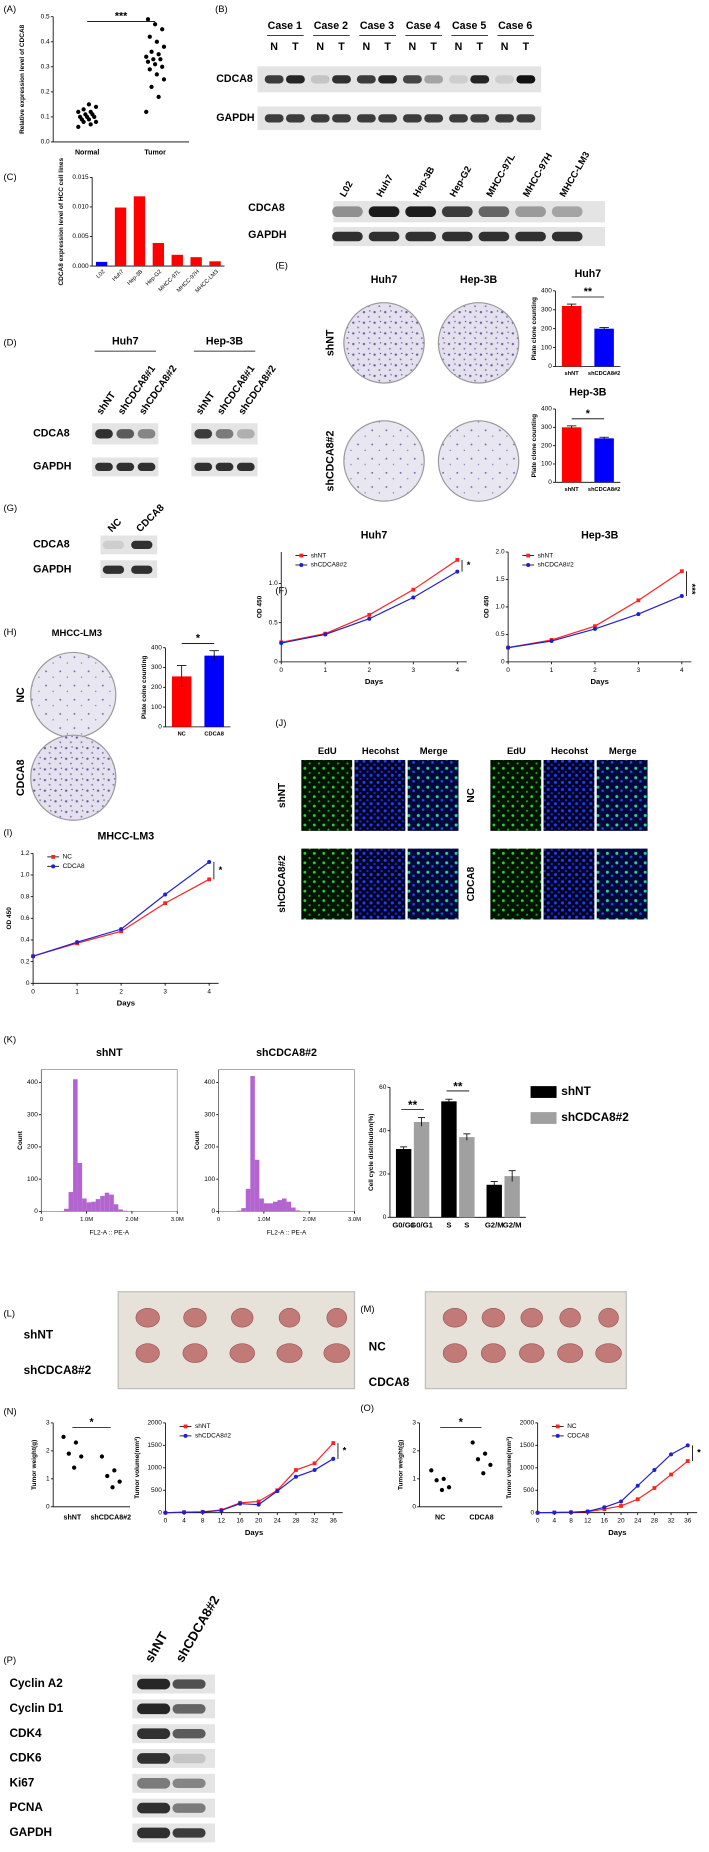 Image resolution: width=709 pixels, height=1852 pixels. Describe the element at coordinates (34, 1465) in the screenshot. I see `y-axis-title: Tumor weight(g)` at that location.